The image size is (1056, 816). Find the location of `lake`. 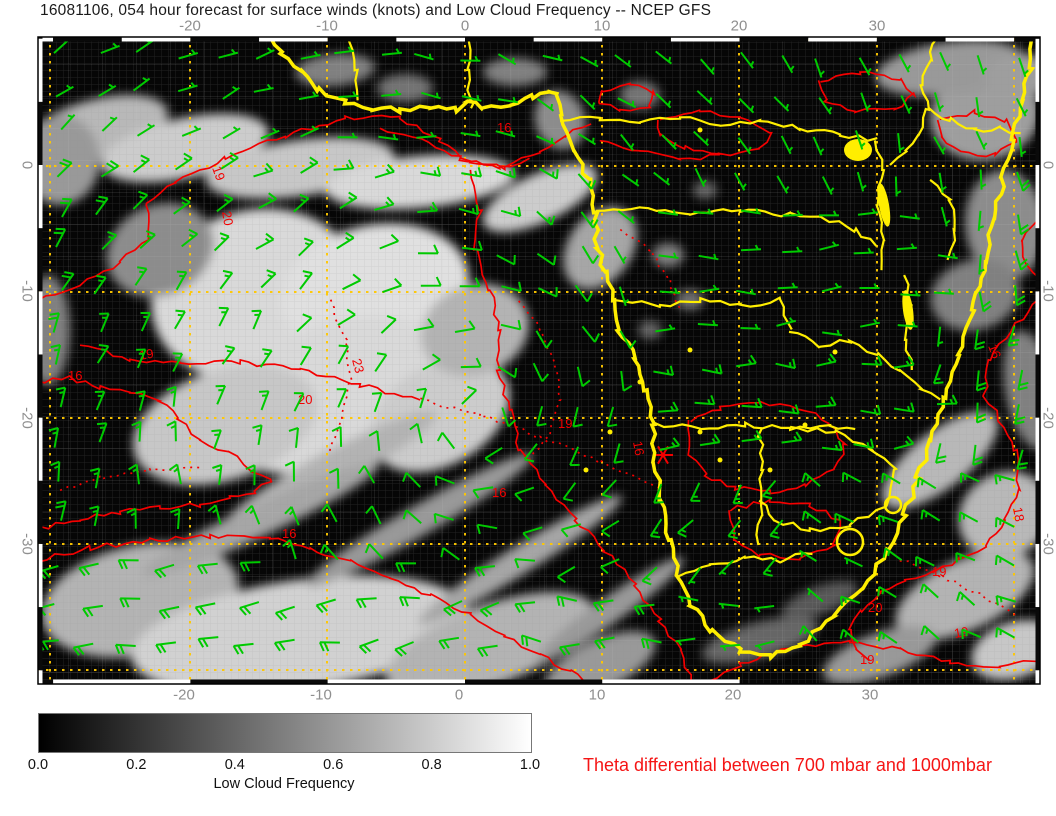

lake is located at coordinates (858, 150).